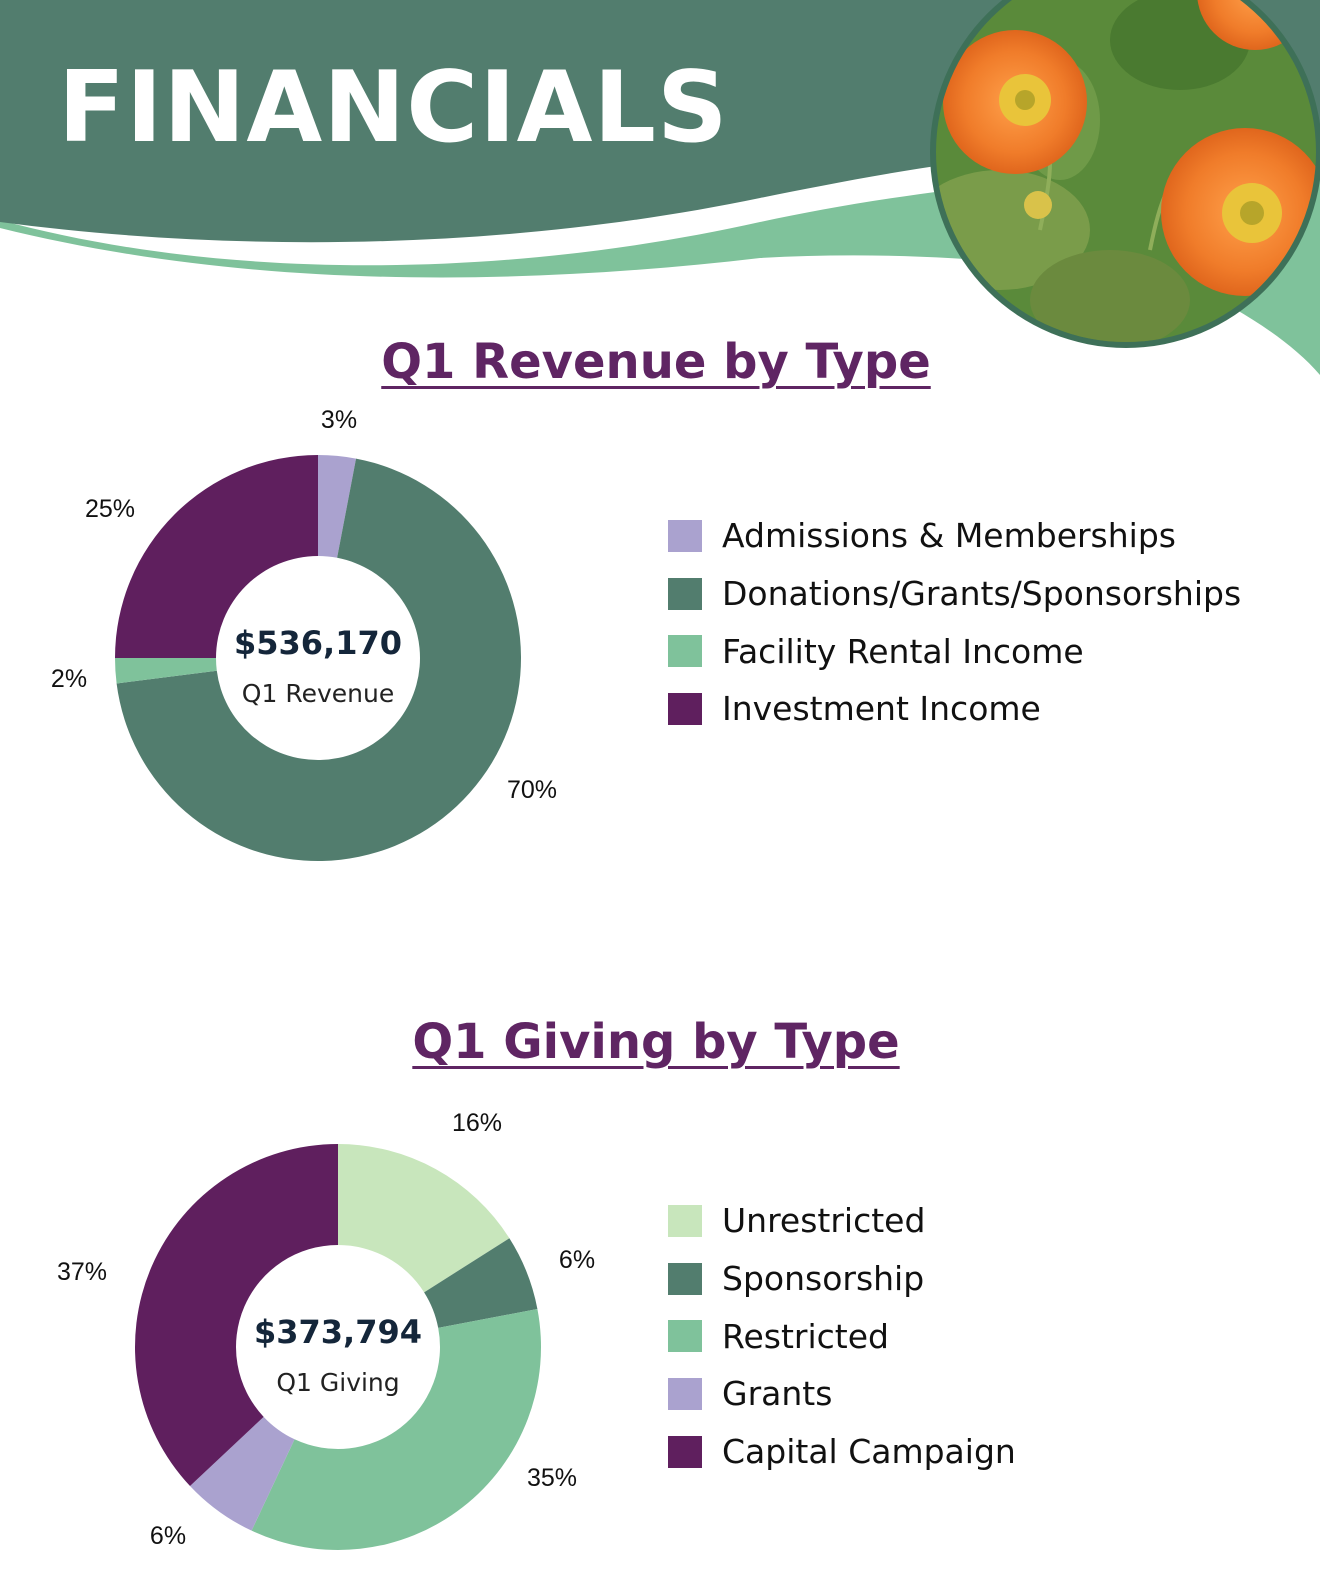  Describe the element at coordinates (824, 1221) in the screenshot. I see `legend-label: Unrestricted` at that location.